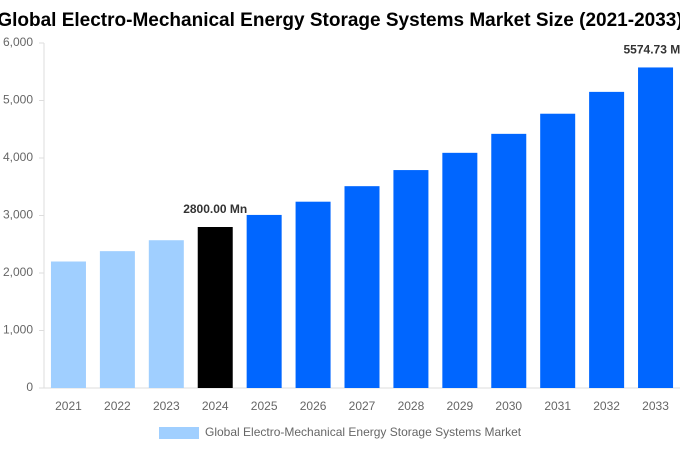 The width and height of the screenshot is (680, 450). Describe the element at coordinates (411, 406) in the screenshot. I see `x-tick-label: 2028` at that location.